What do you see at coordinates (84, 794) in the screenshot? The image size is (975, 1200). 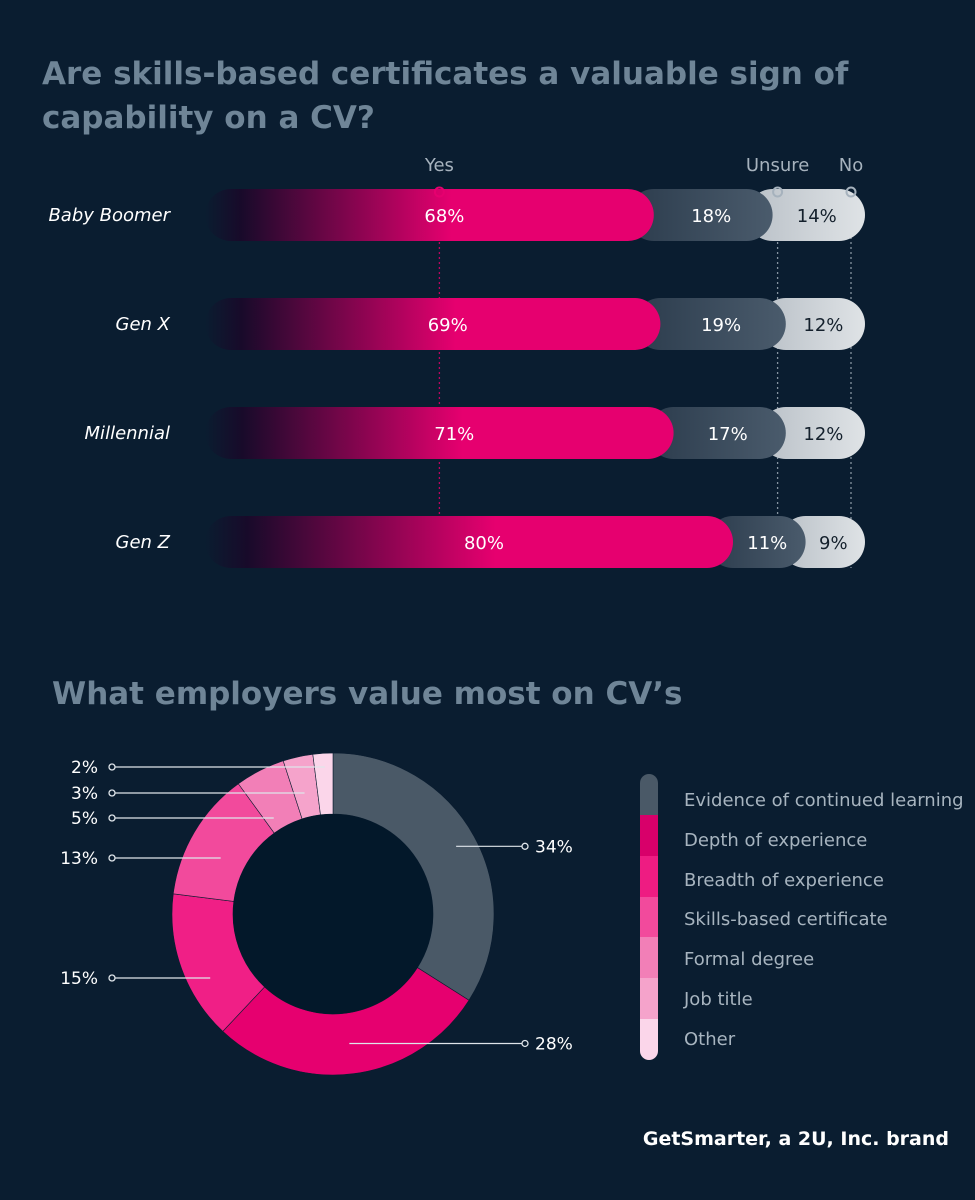 I see `slice-label-job-title: 3%` at bounding box center [84, 794].